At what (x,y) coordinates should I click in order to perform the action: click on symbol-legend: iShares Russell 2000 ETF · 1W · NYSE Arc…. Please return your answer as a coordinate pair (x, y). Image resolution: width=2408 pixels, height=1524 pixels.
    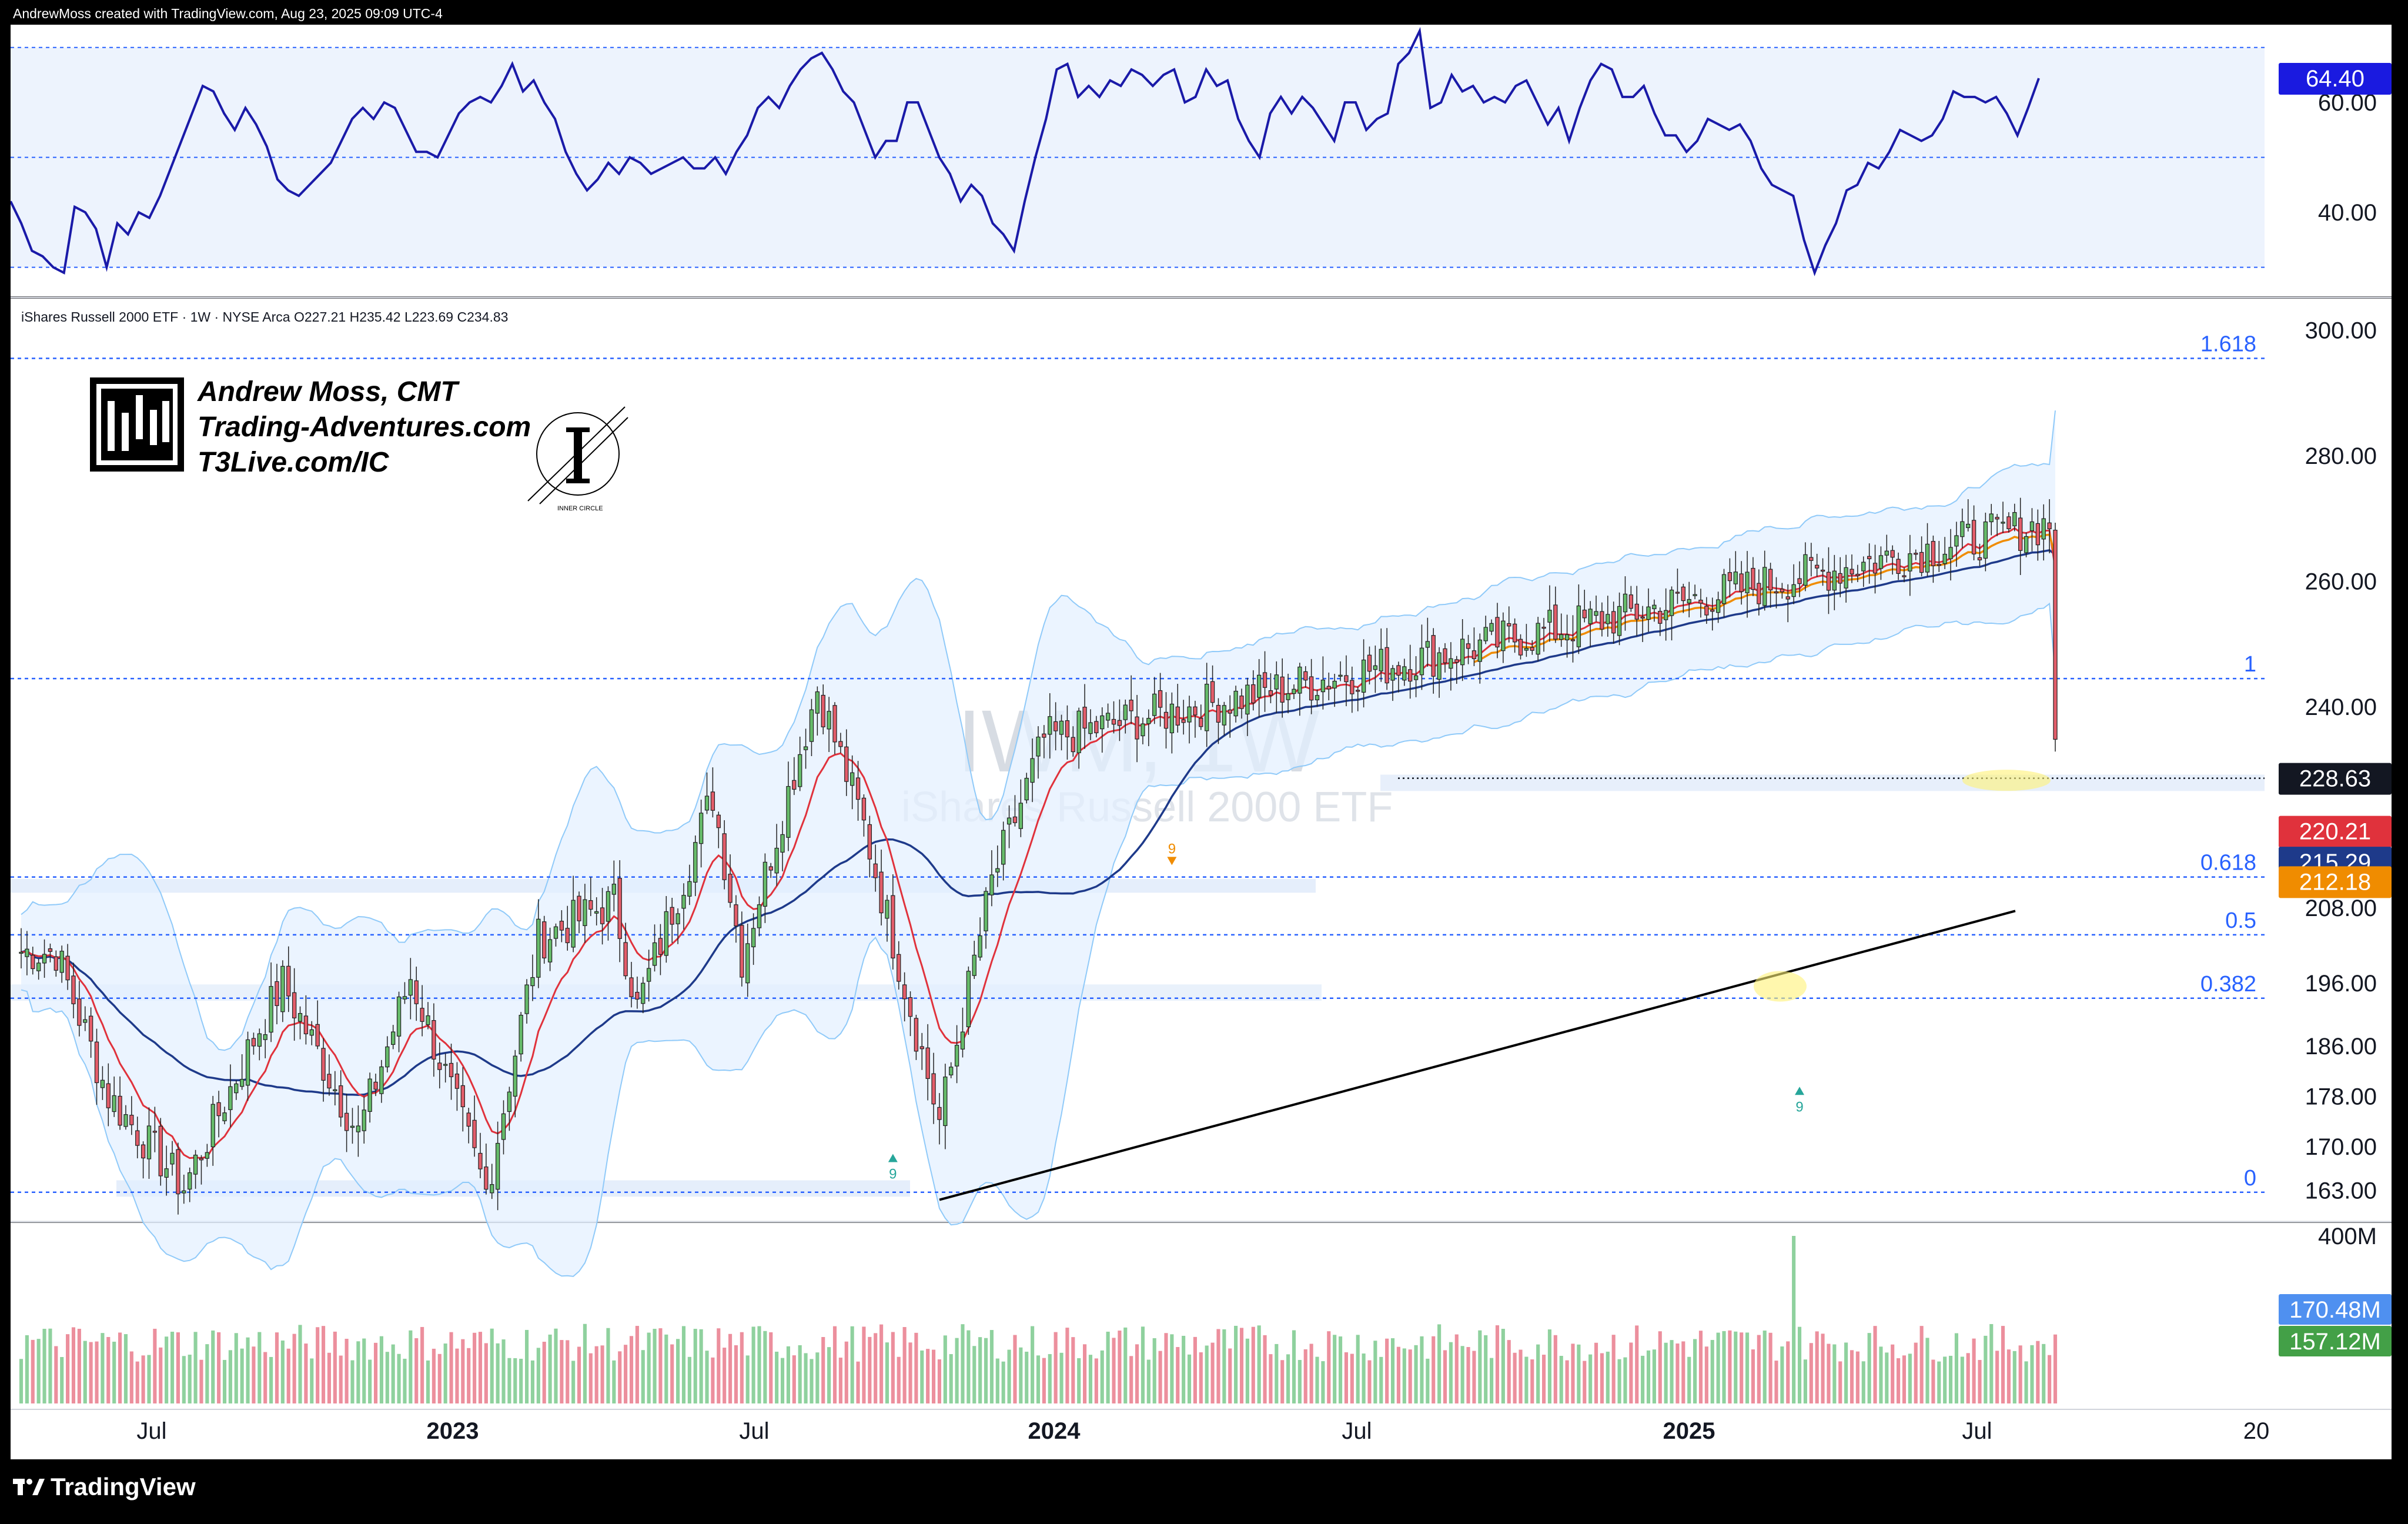
    Looking at the image, I should click on (264, 317).